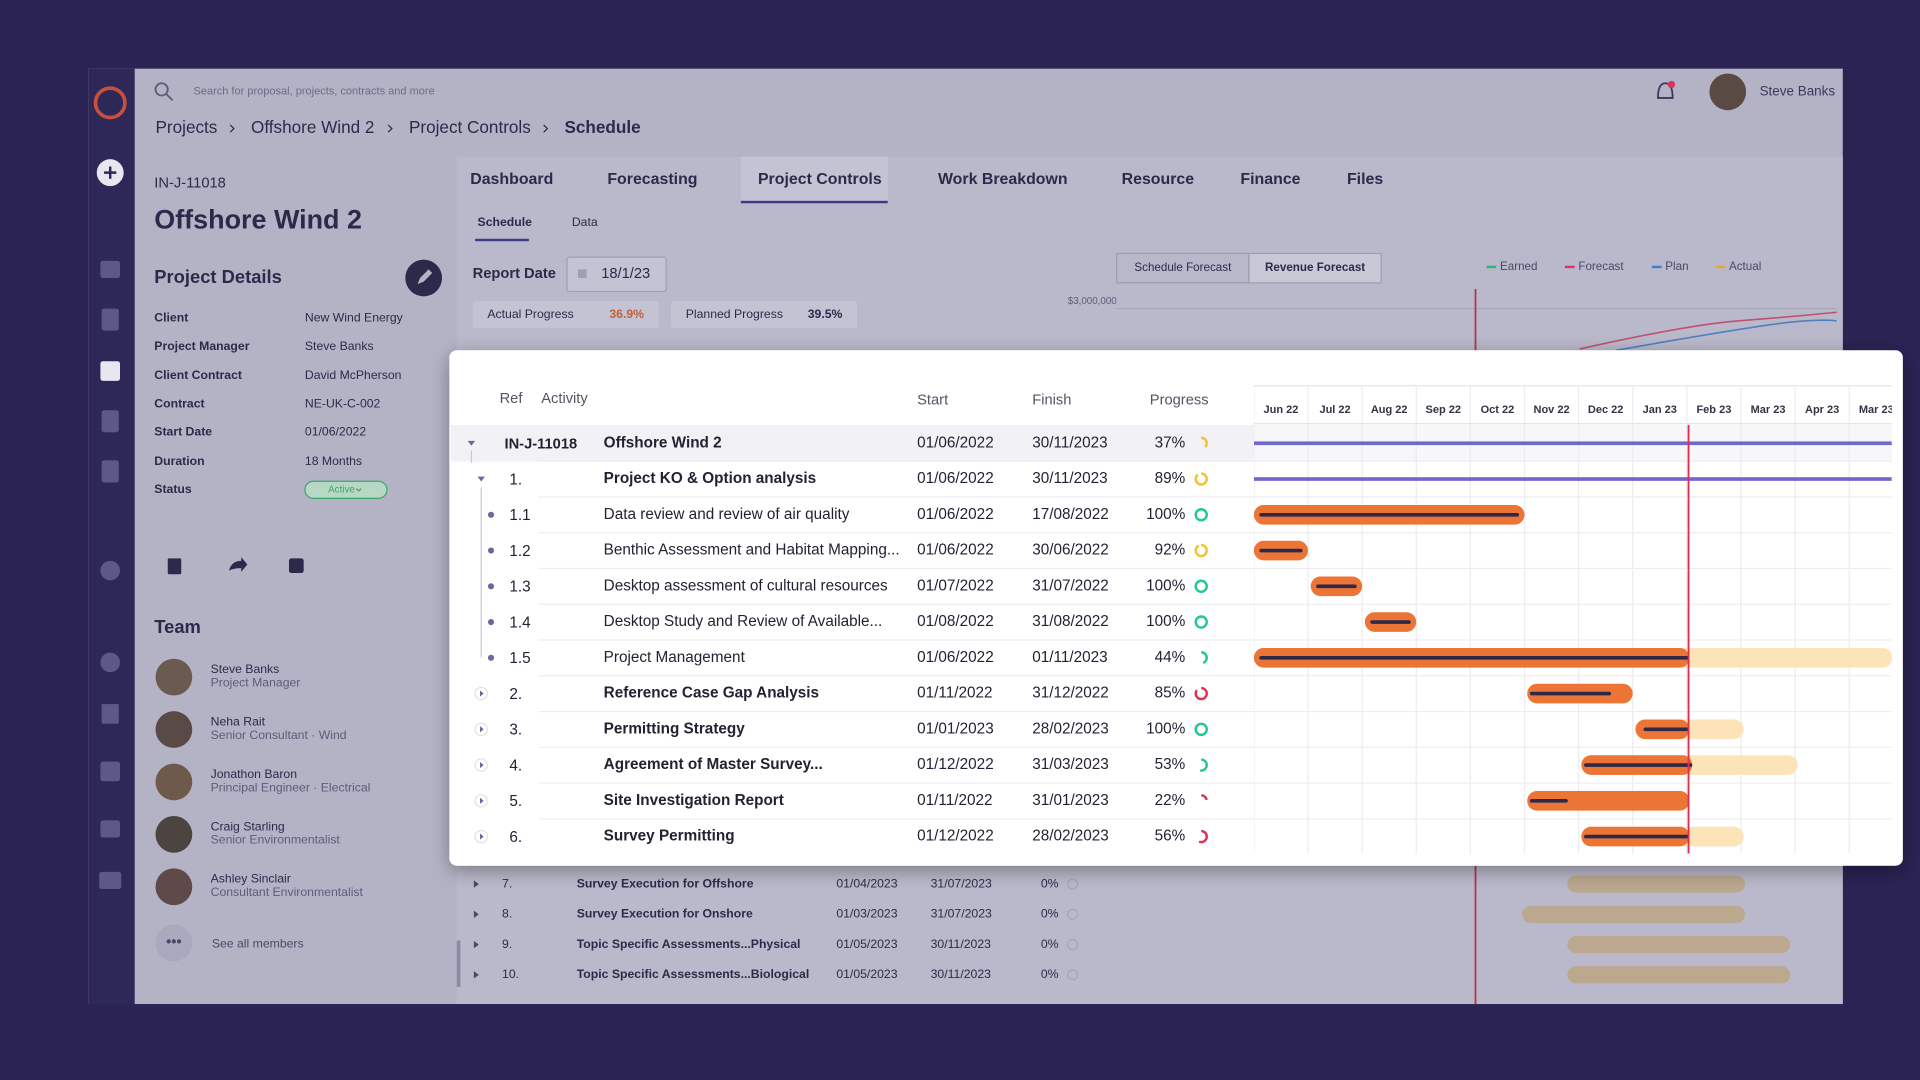 Image resolution: width=1920 pixels, height=1080 pixels. I want to click on detail-label: Status, so click(173, 489).